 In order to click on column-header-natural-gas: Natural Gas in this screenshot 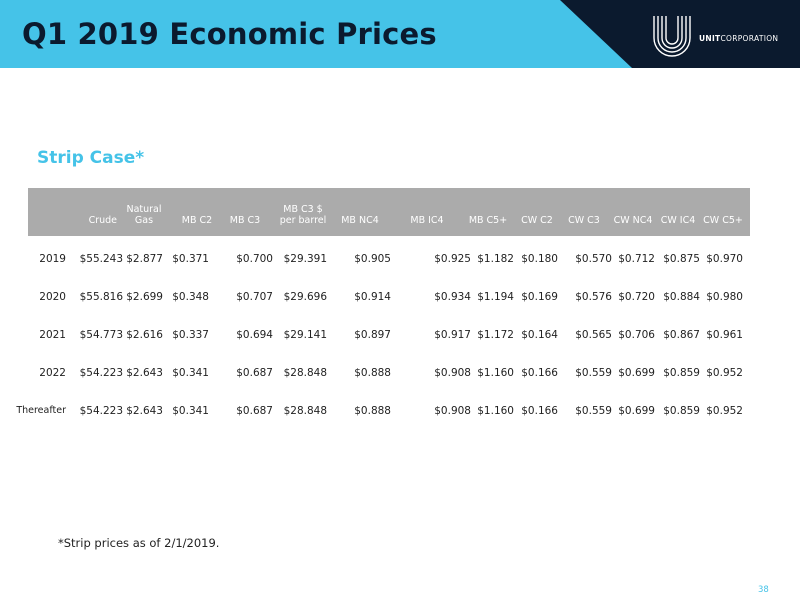, I will do `click(144, 215)`.